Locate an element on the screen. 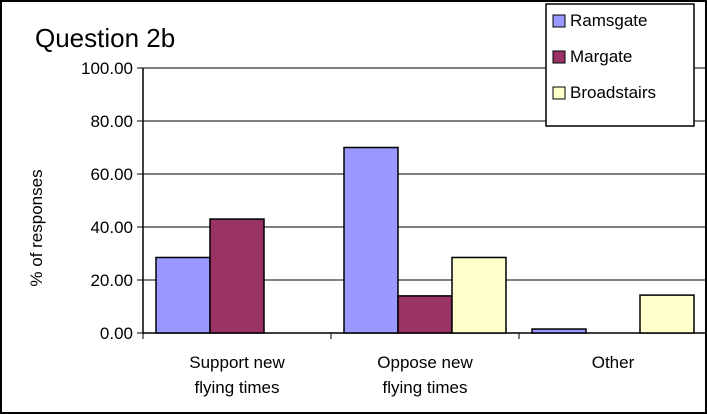  y-tick-label: 20.00 is located at coordinates (111, 280).